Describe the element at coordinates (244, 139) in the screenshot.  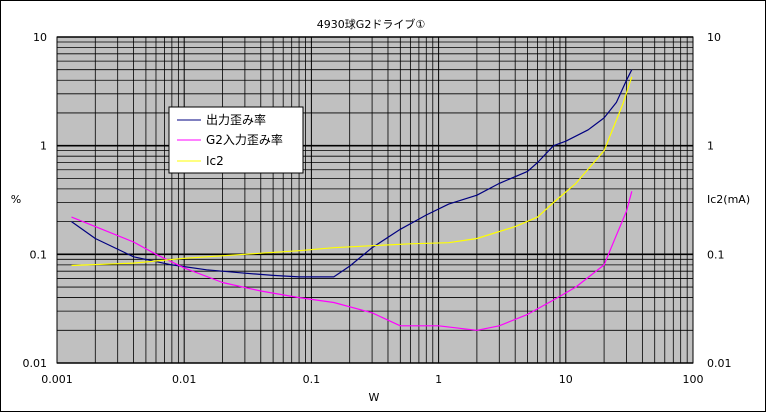
I see `legend-label-g2-input-distortion: G2入力歪み率` at that location.